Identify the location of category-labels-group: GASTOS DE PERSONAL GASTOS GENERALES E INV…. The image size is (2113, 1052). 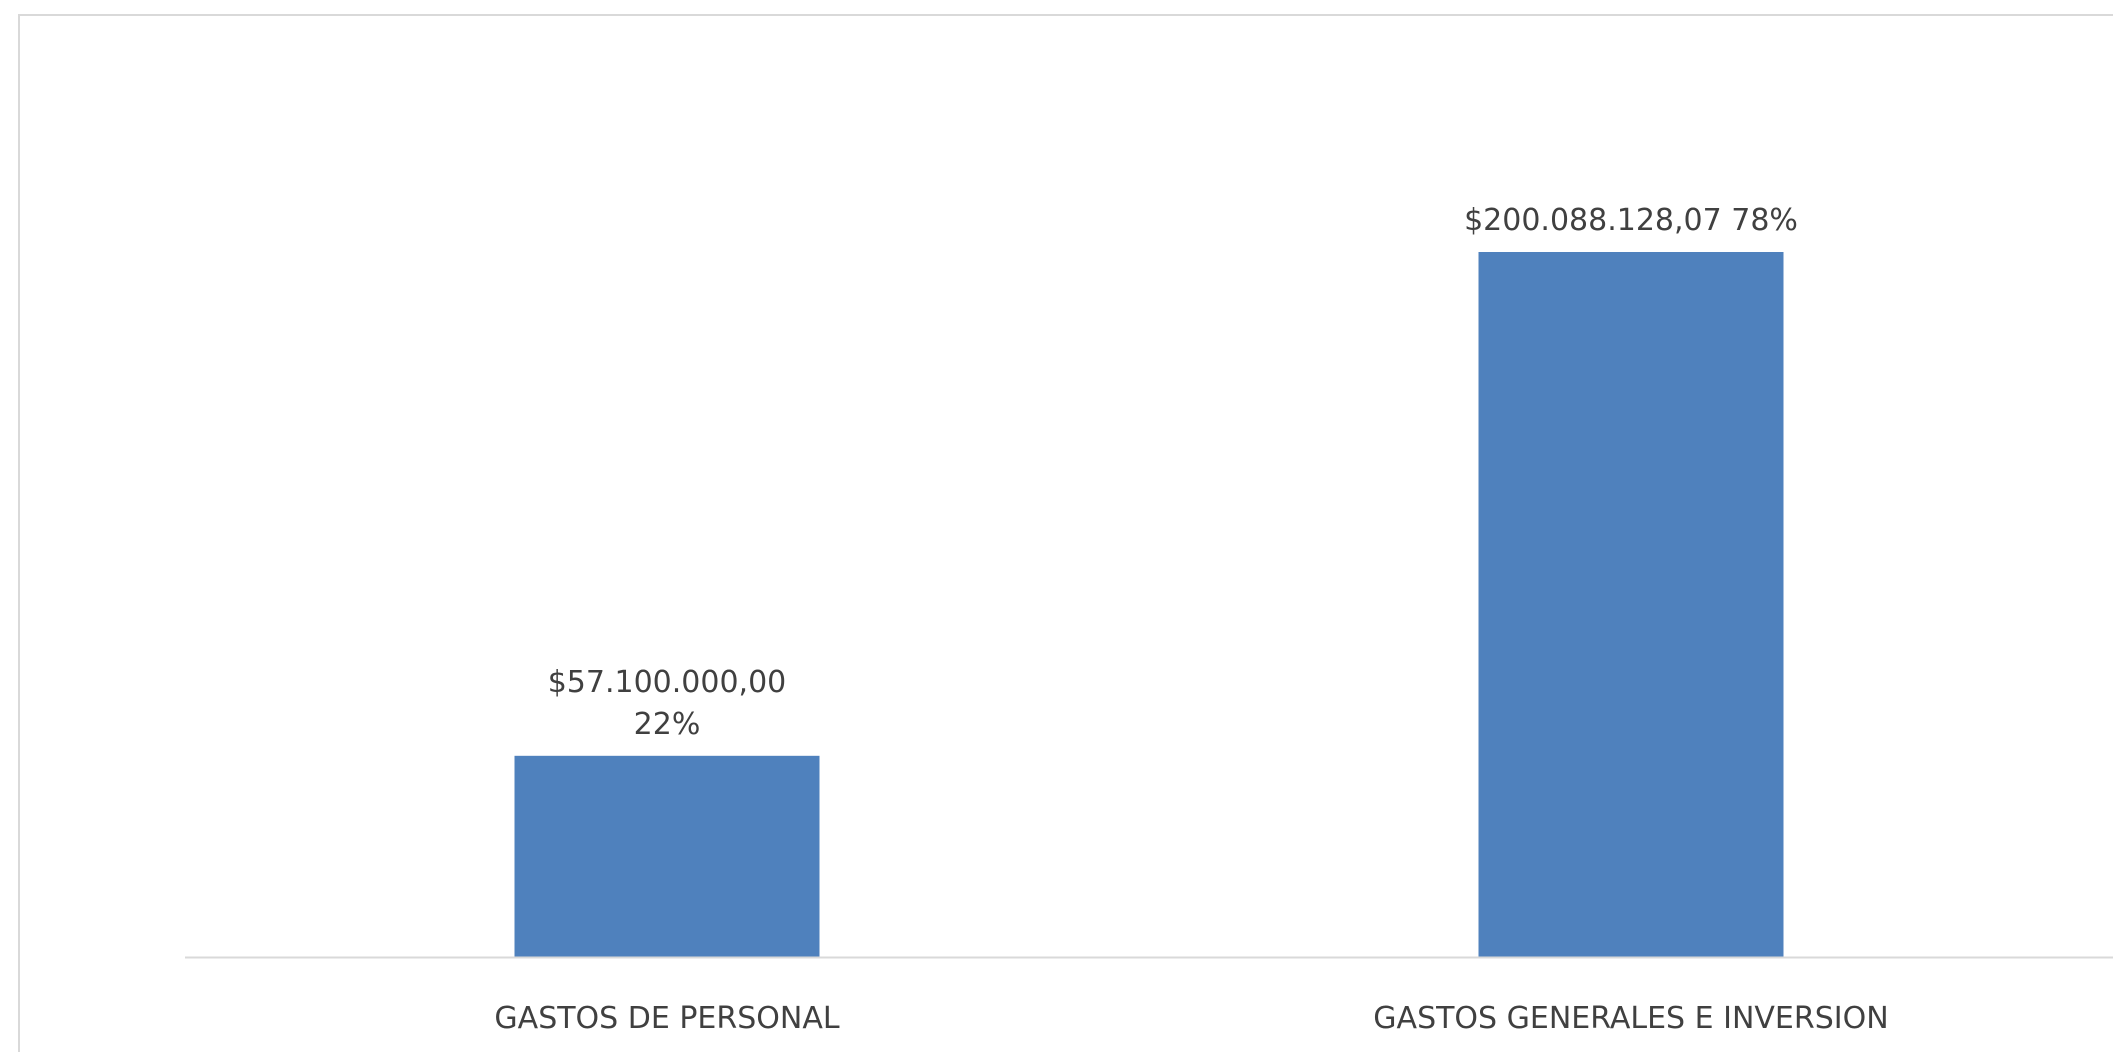
(1191, 1018).